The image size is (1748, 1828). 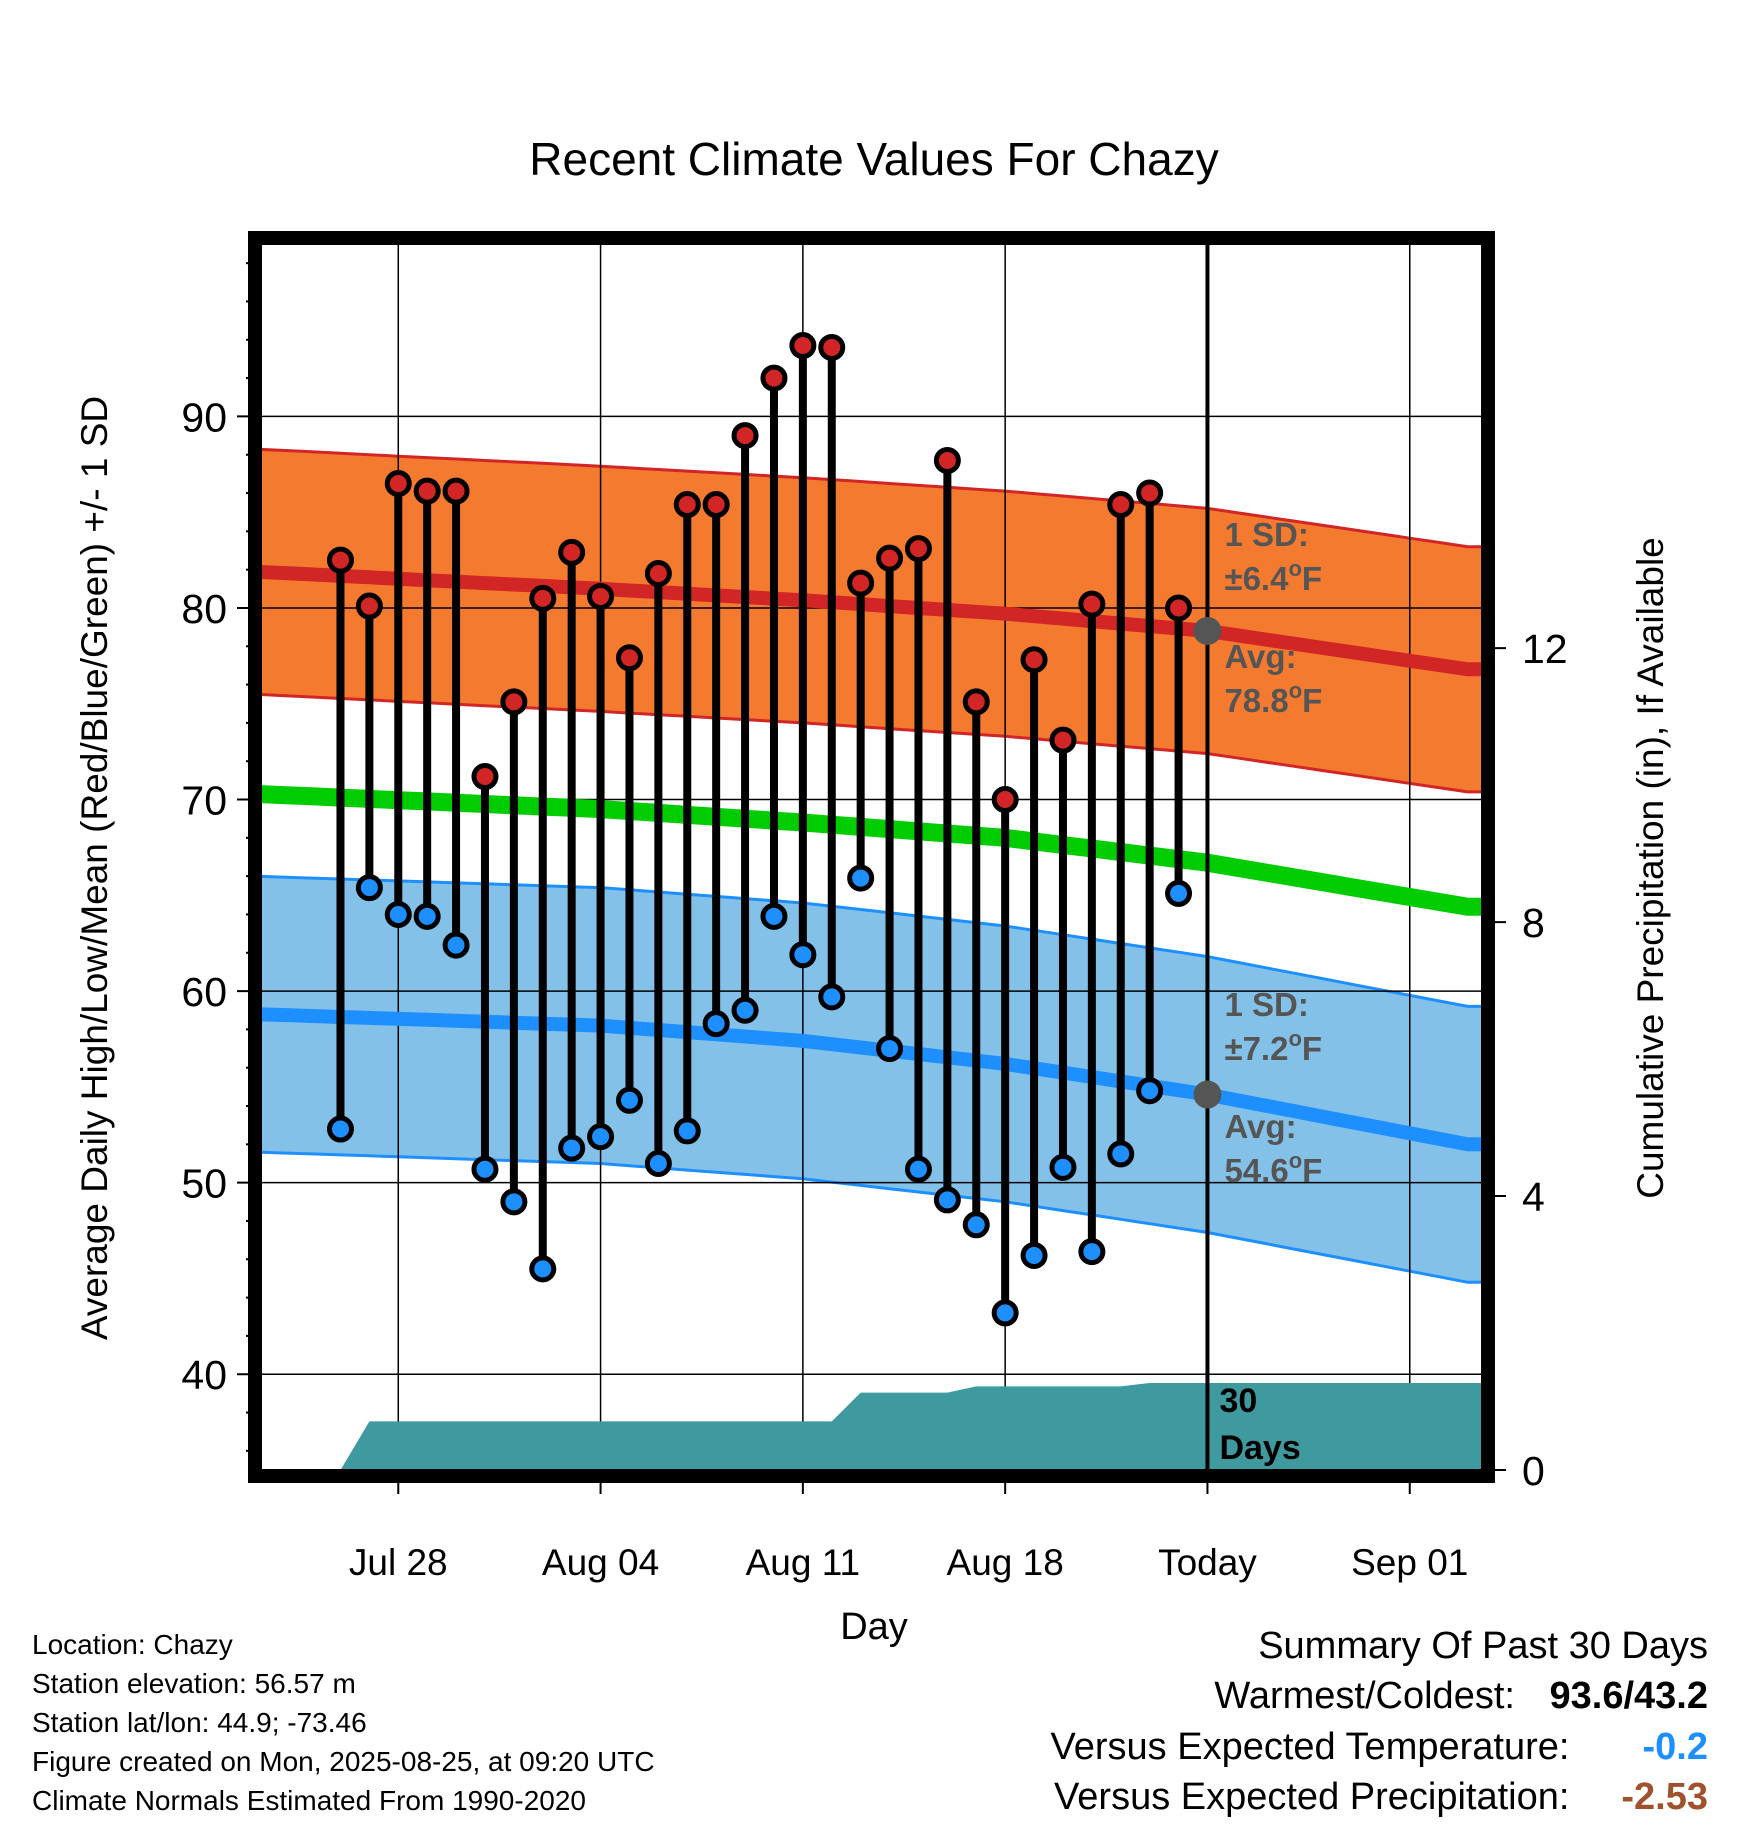 What do you see at coordinates (600, 1562) in the screenshot?
I see `x-tick-label: Aug 04` at bounding box center [600, 1562].